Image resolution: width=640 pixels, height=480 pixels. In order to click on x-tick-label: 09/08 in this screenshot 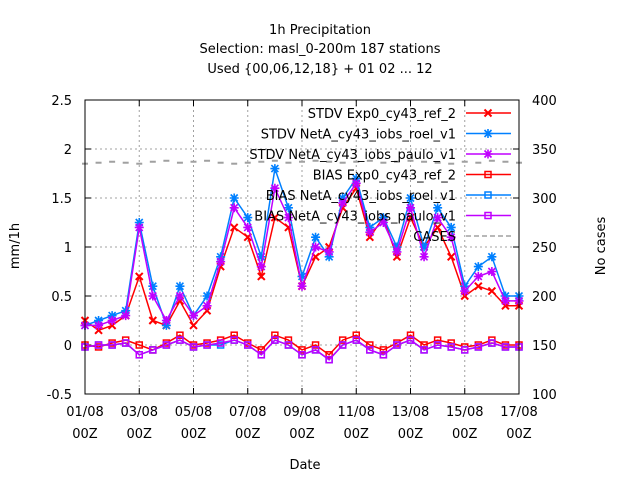, I will do `click(301, 412)`.